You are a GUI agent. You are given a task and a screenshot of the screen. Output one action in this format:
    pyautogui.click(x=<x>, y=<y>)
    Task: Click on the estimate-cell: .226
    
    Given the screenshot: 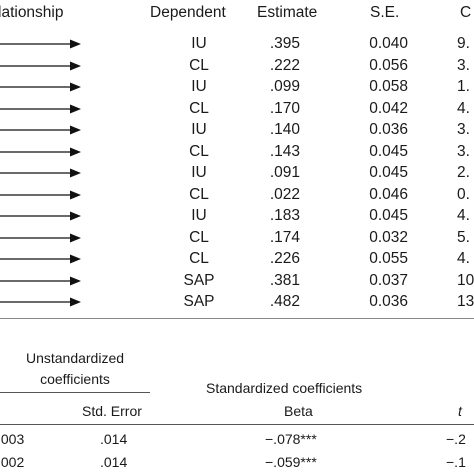 What is the action you would take?
    pyautogui.click(x=284, y=258)
    